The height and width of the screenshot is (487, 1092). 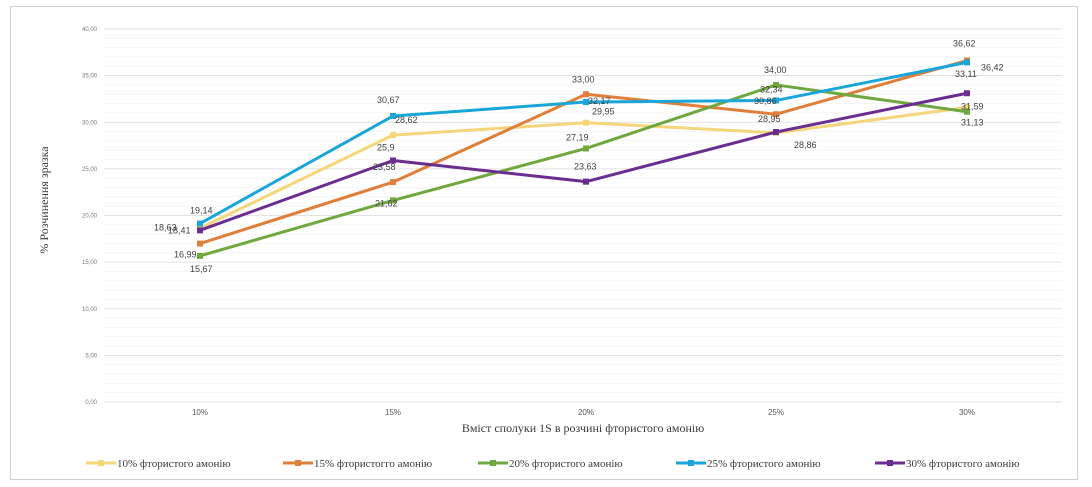 I want to click on data-label: 32,17, so click(x=599, y=101).